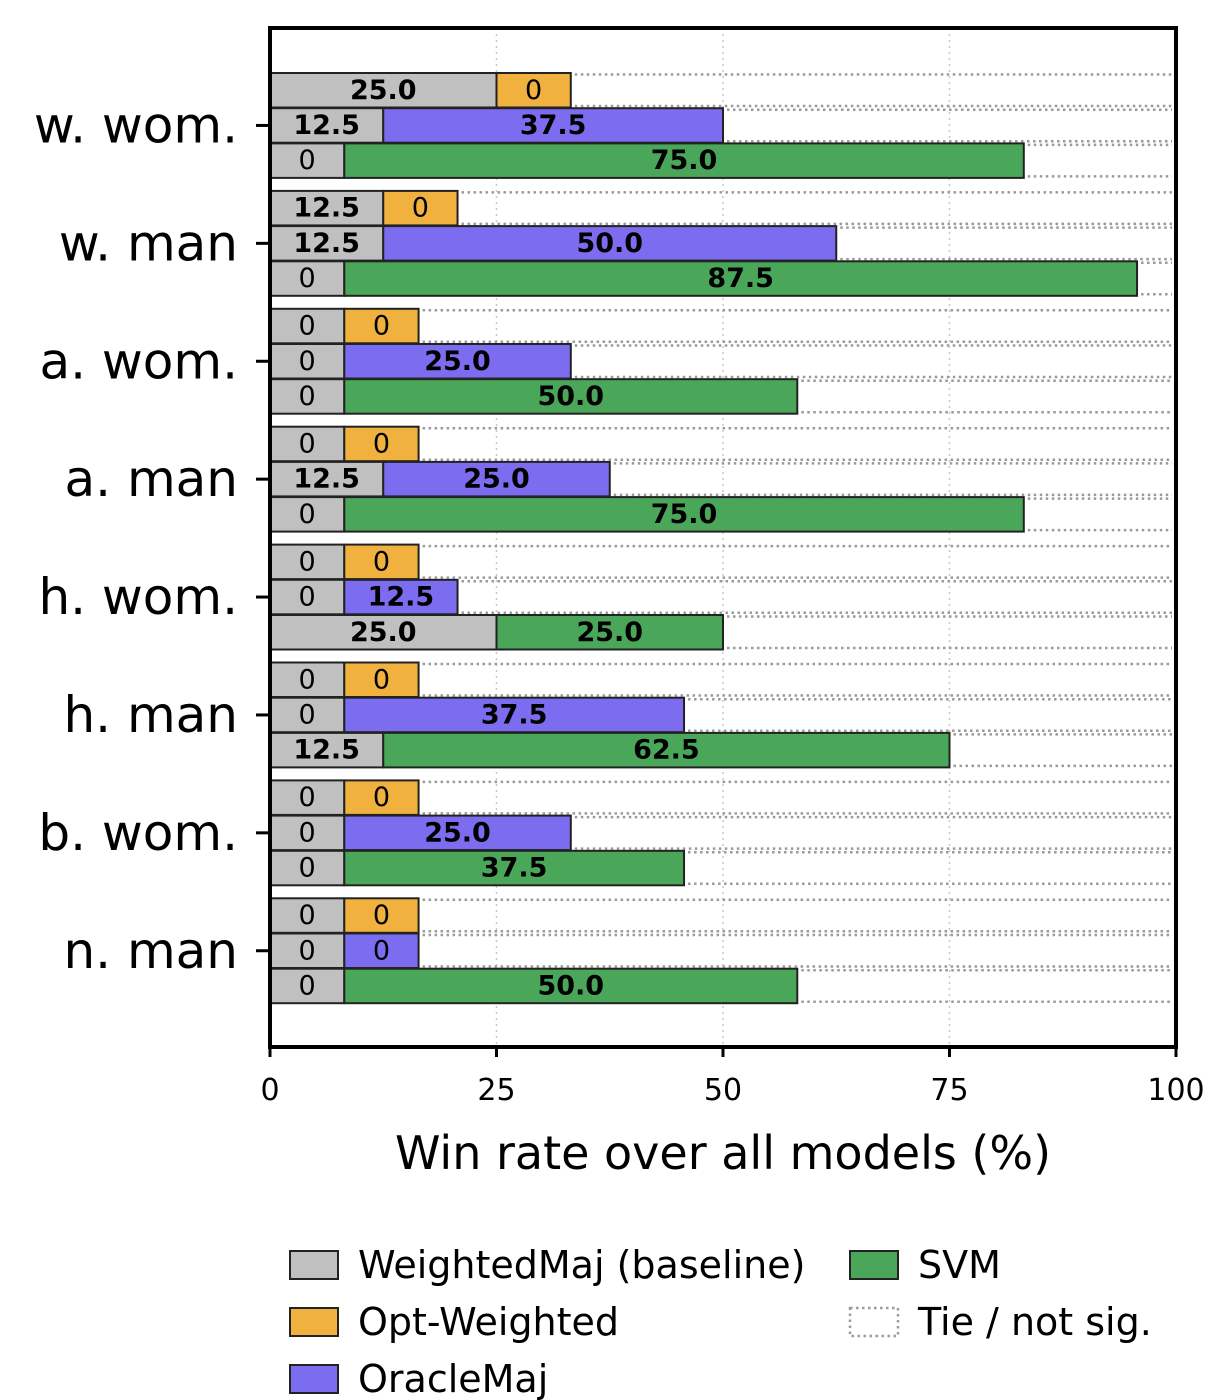 This screenshot has width=1225, height=1400. What do you see at coordinates (949, 1090) in the screenshot?
I see `x-tick-label: 75` at bounding box center [949, 1090].